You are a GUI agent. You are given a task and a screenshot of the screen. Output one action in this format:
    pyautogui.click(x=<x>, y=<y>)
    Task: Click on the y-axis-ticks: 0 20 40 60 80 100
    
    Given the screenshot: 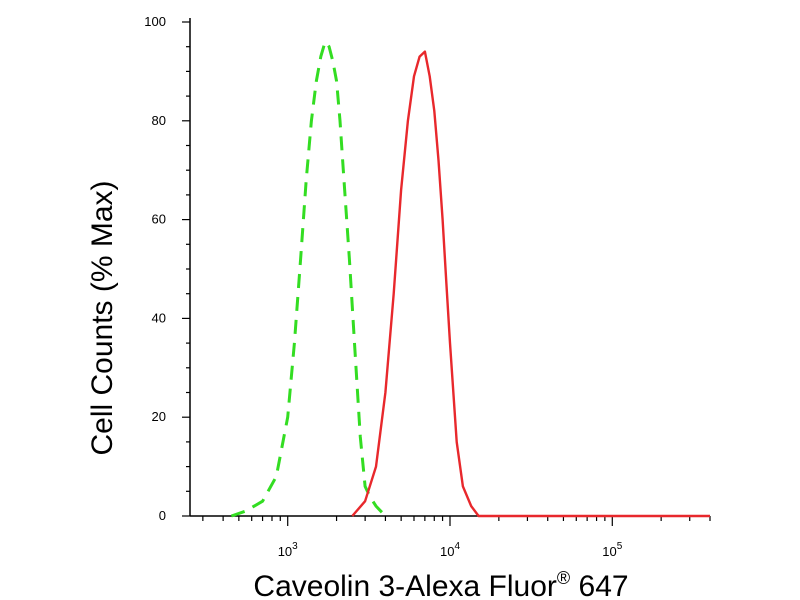 What is the action you would take?
    pyautogui.click(x=167, y=268)
    